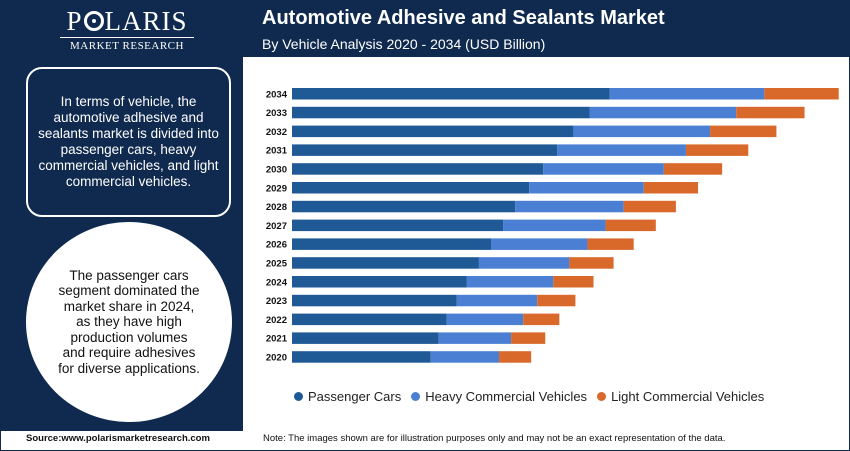 The height and width of the screenshot is (451, 850). I want to click on logo-o-icon, so click(93, 21).